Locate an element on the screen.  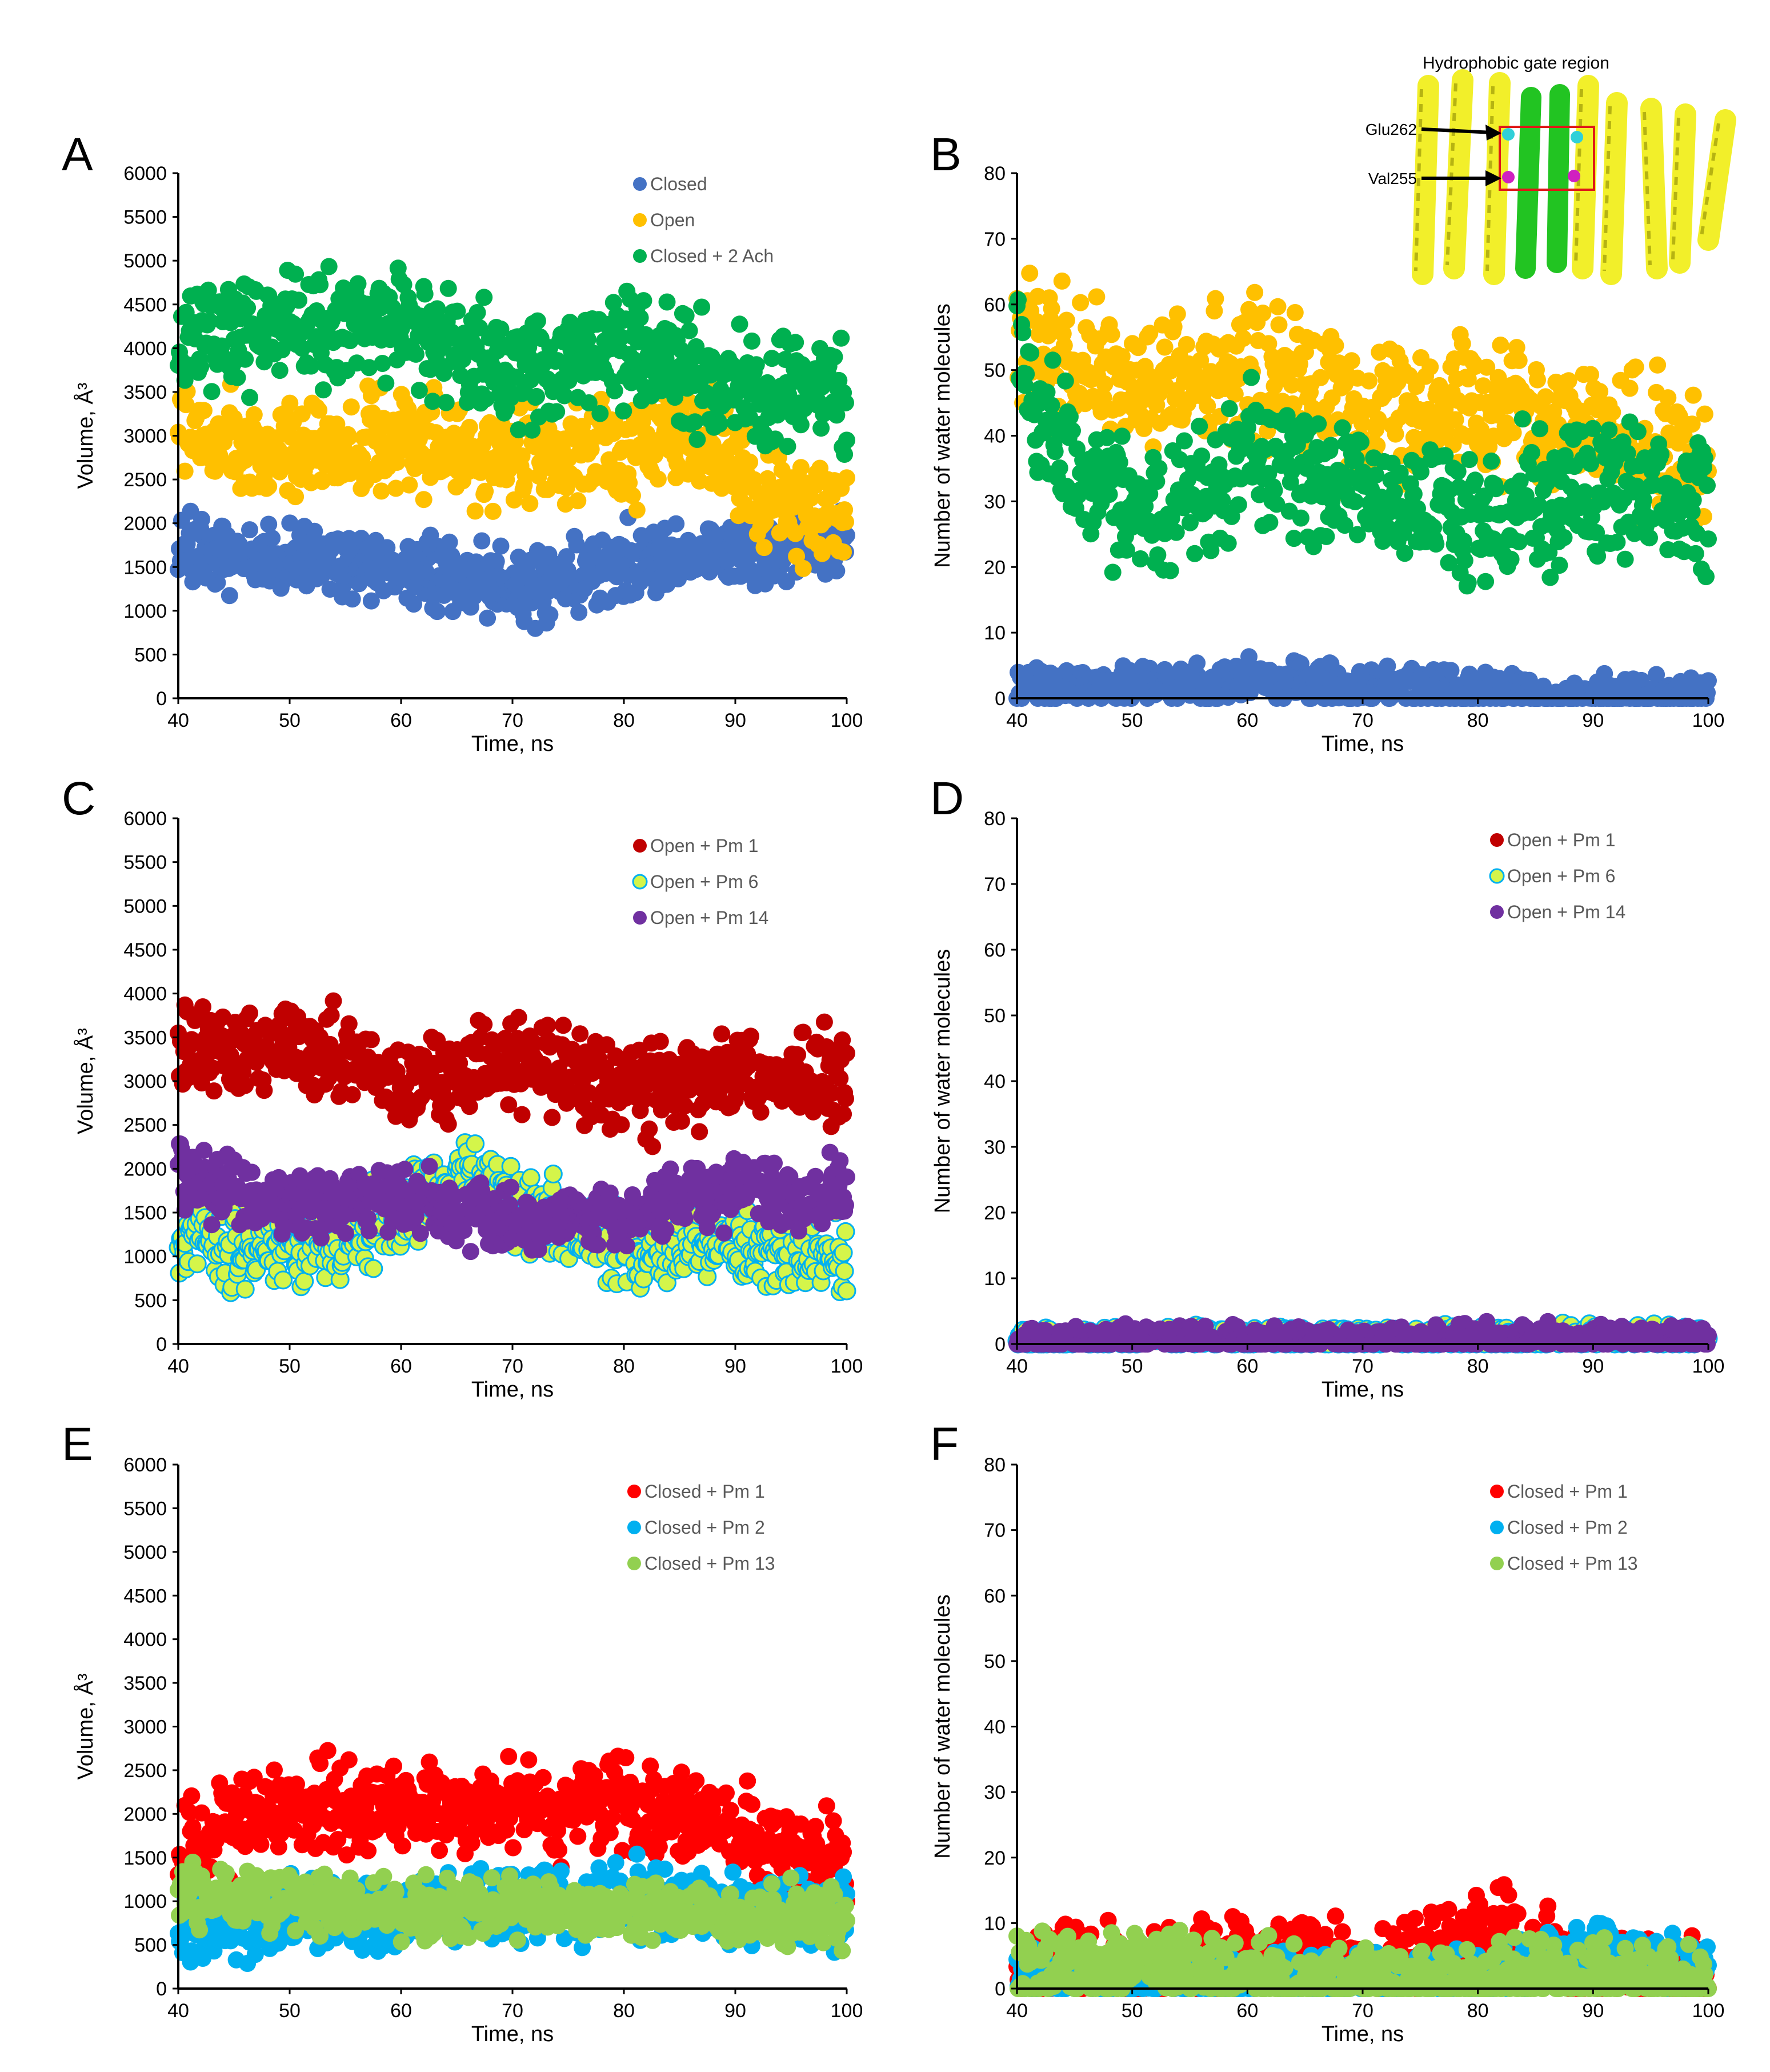
legend-label: Closed is located at coordinates (678, 184).